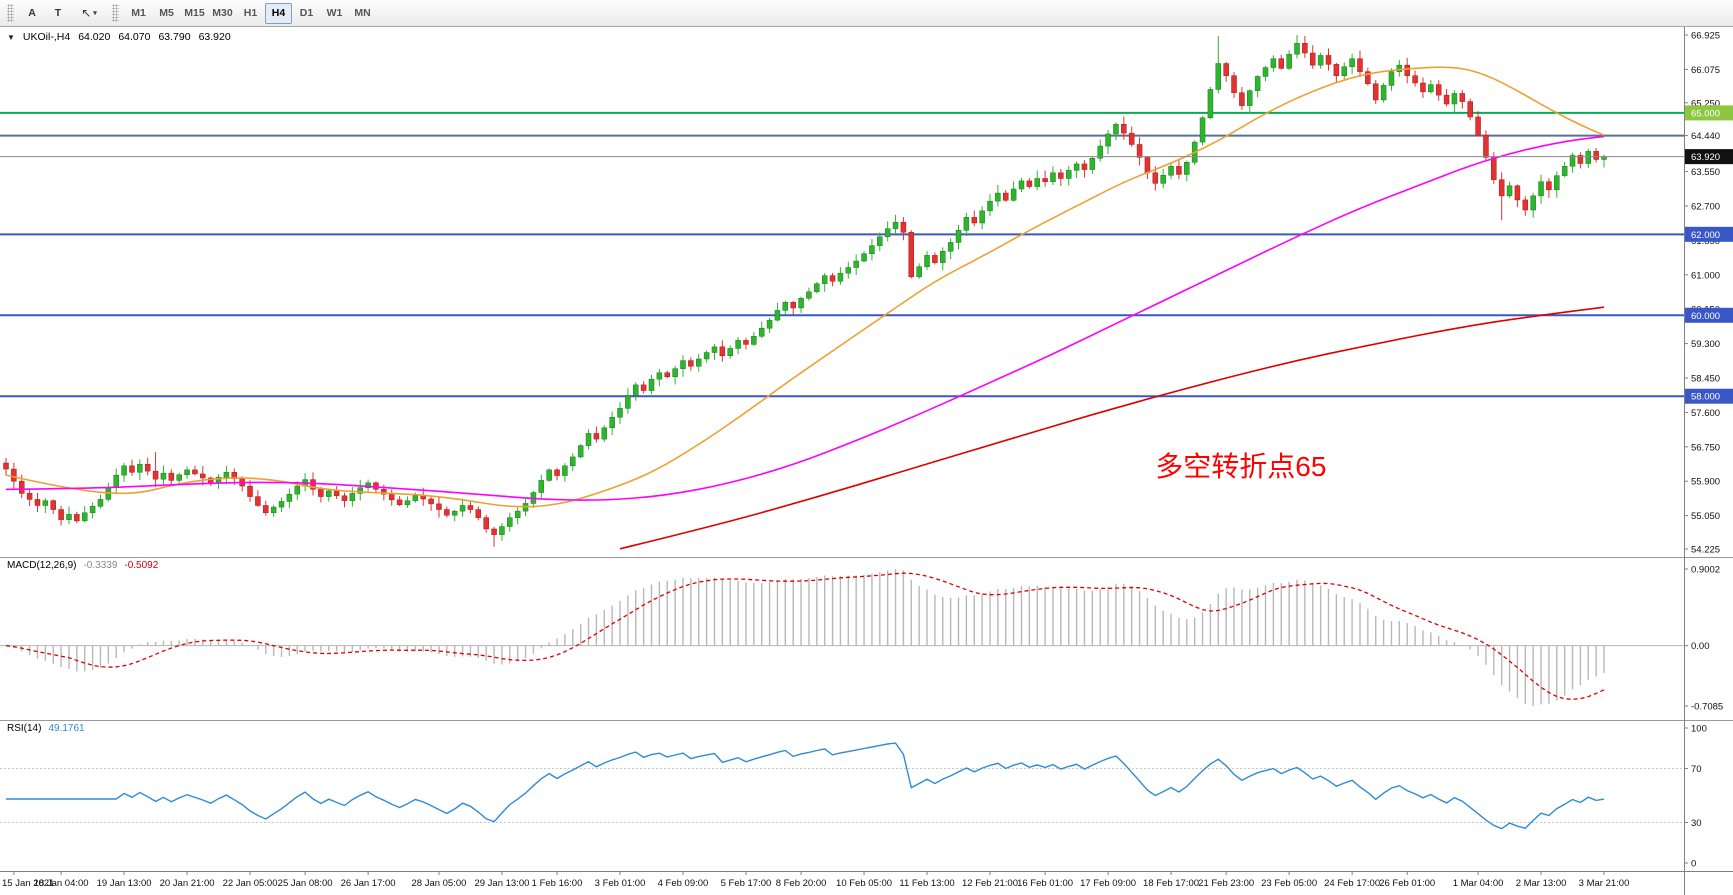 This screenshot has width=1733, height=895. I want to click on svg-text: 66.075, so click(1705, 70).